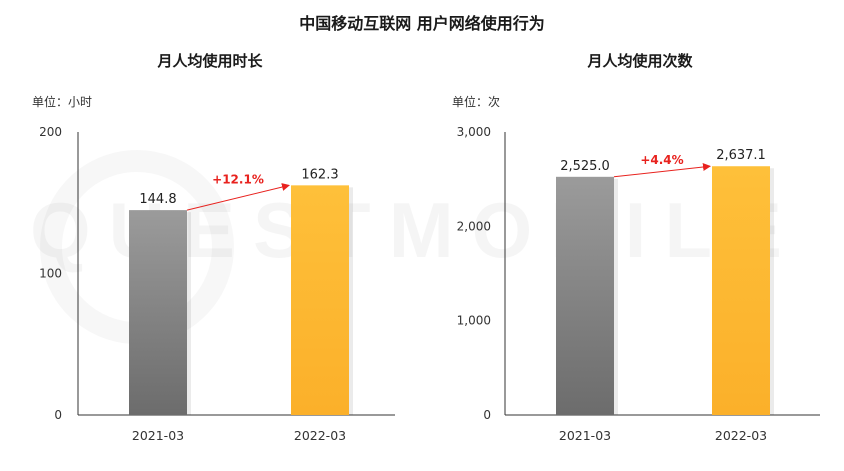 Image resolution: width=844 pixels, height=471 pixels. I want to click on y-tick-label: 3,000, so click(474, 132).